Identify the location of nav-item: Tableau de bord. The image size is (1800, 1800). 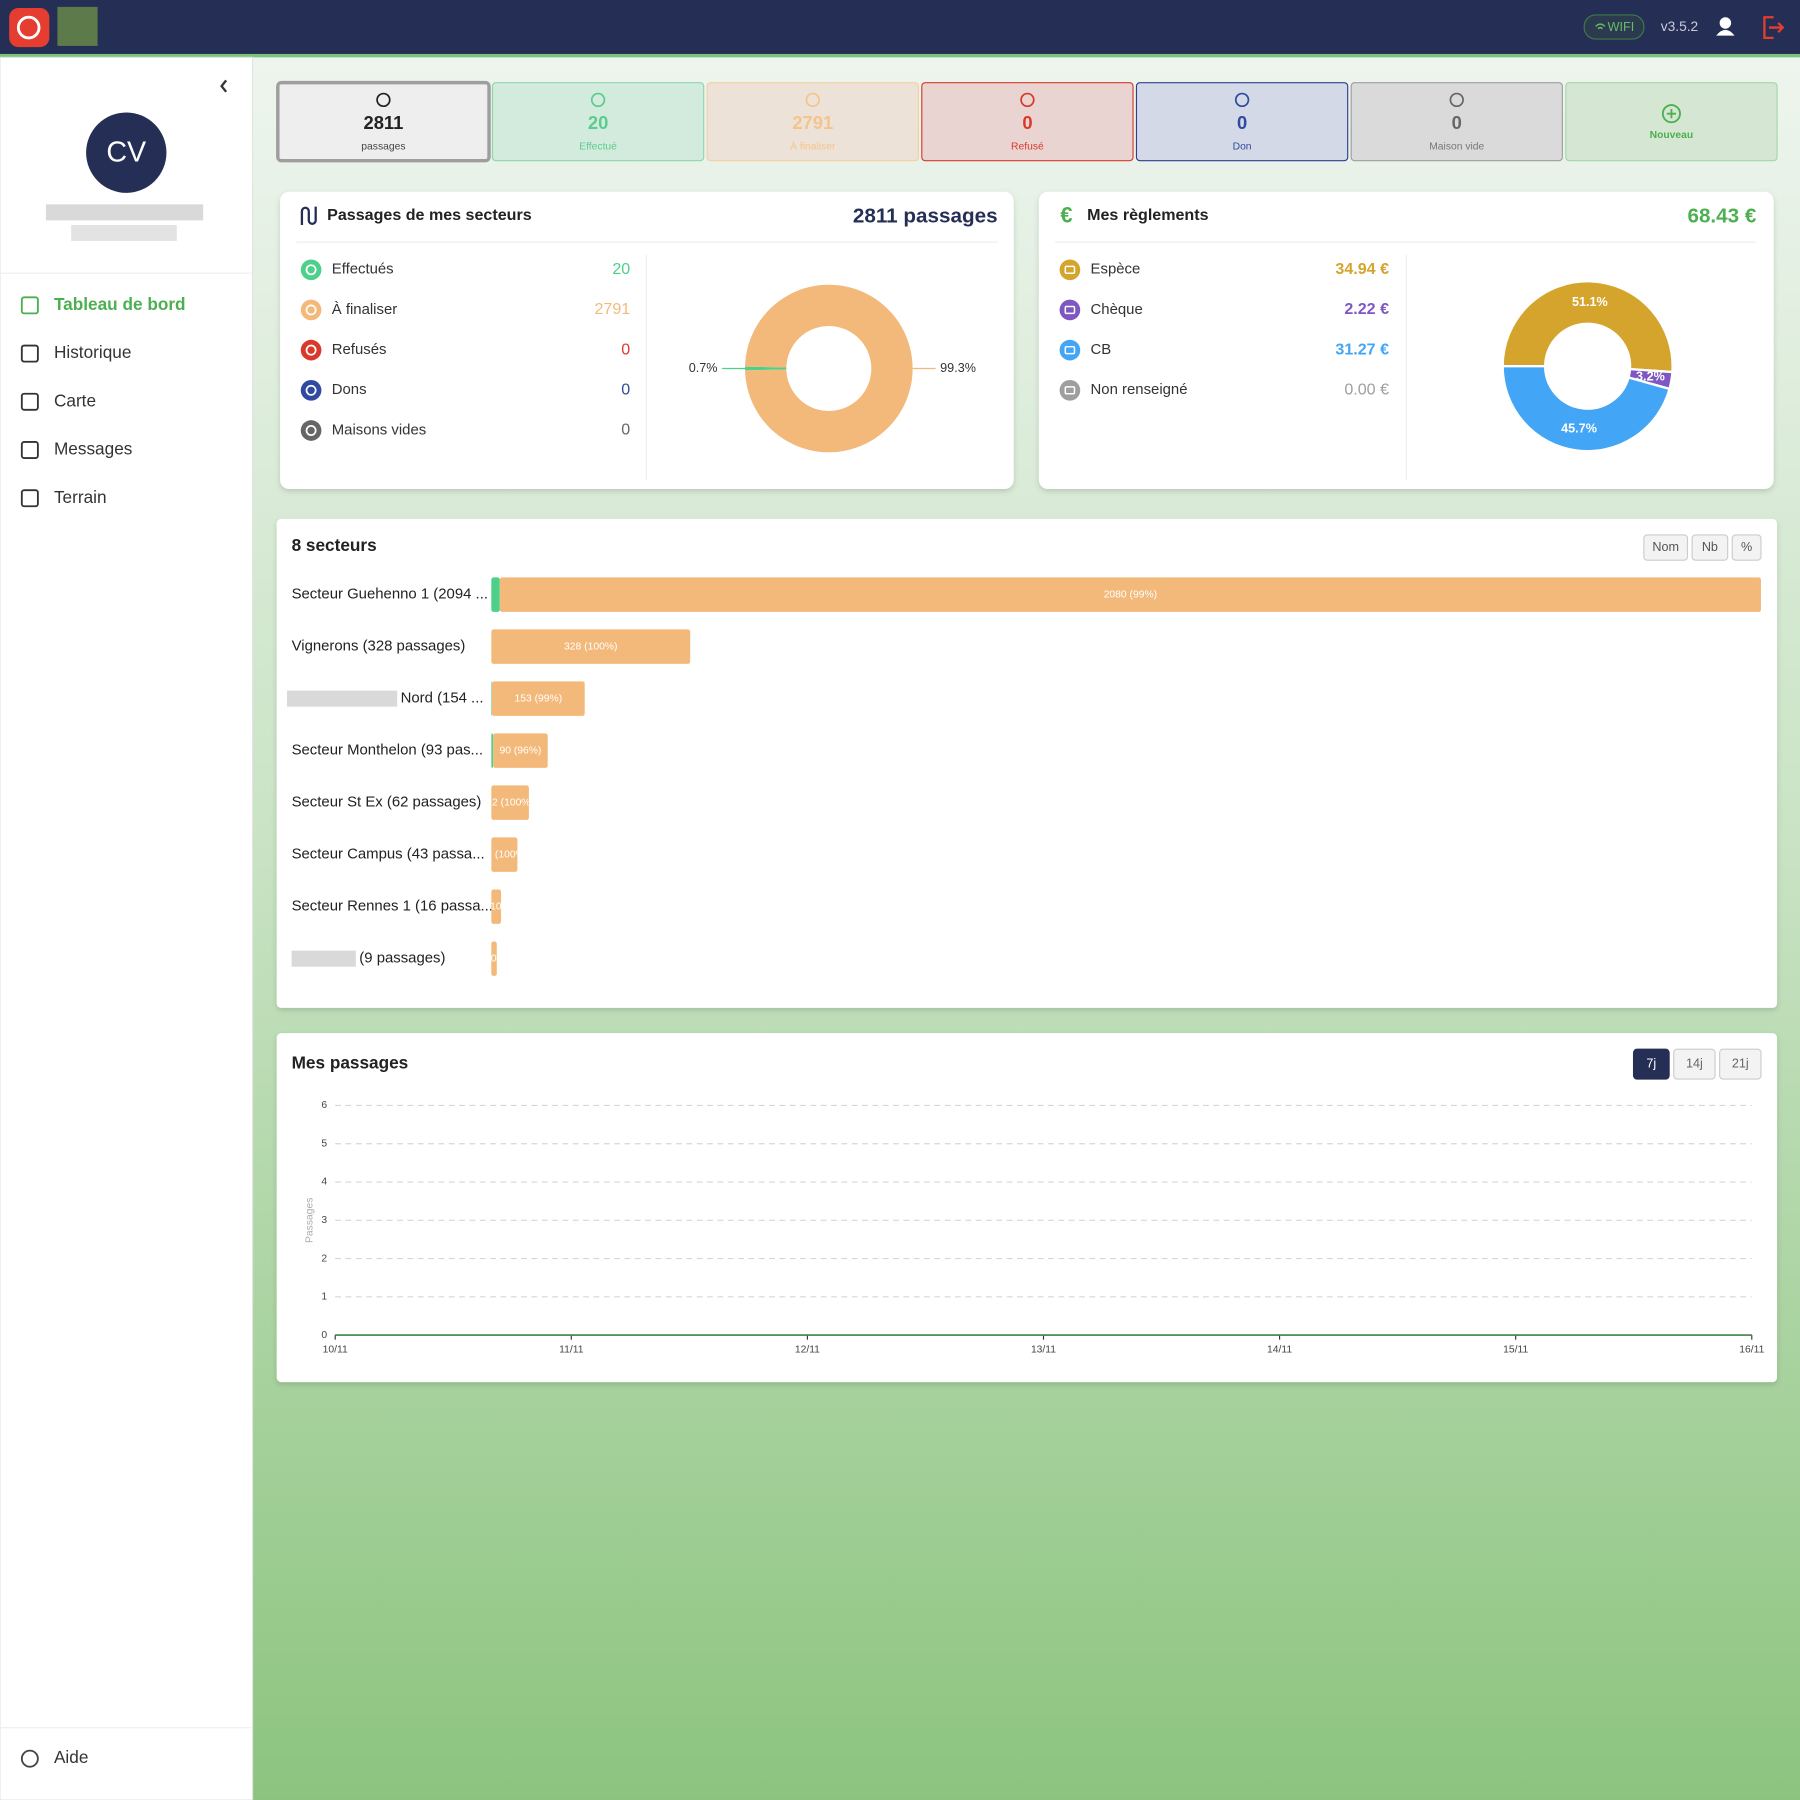
(120, 304).